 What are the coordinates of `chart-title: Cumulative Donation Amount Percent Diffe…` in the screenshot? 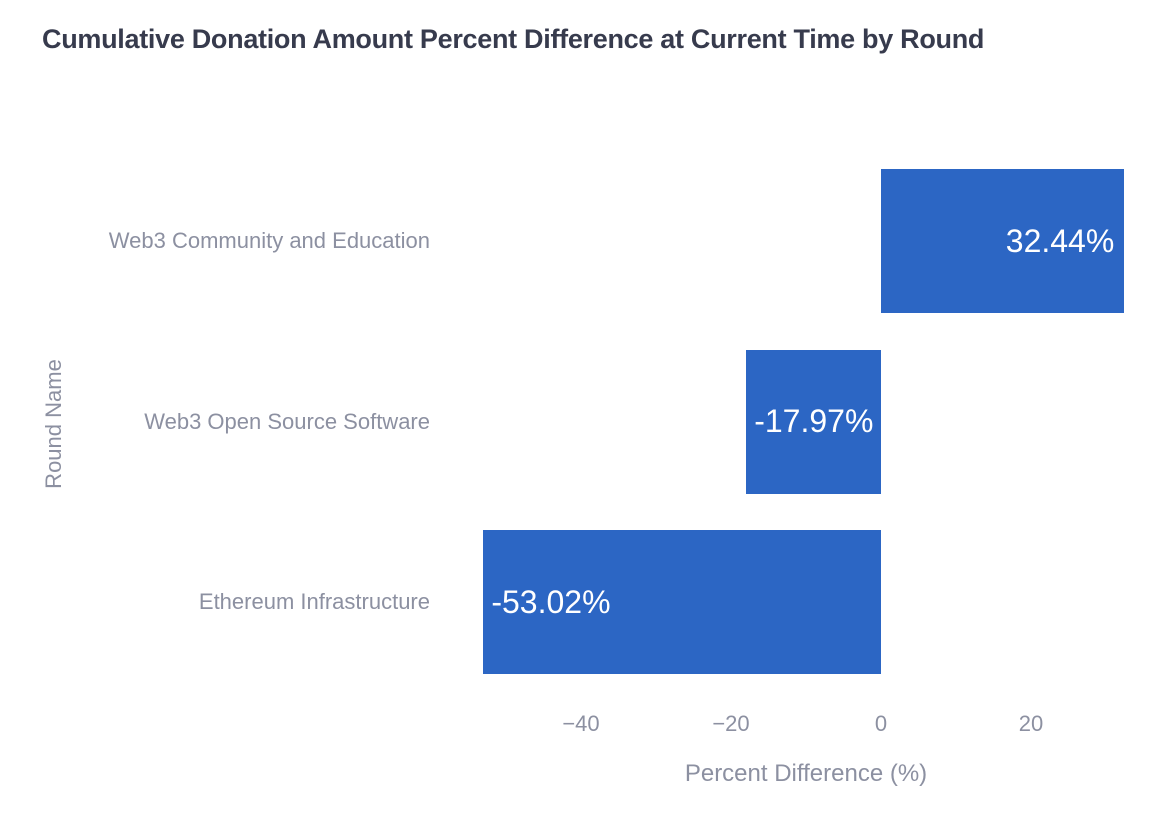 It's located at (513, 39).